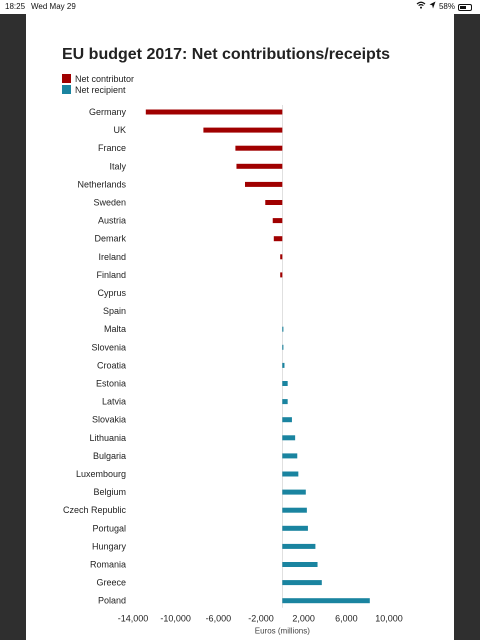  Describe the element at coordinates (111, 384) in the screenshot. I see `category-label-estonia: Estonia` at that location.